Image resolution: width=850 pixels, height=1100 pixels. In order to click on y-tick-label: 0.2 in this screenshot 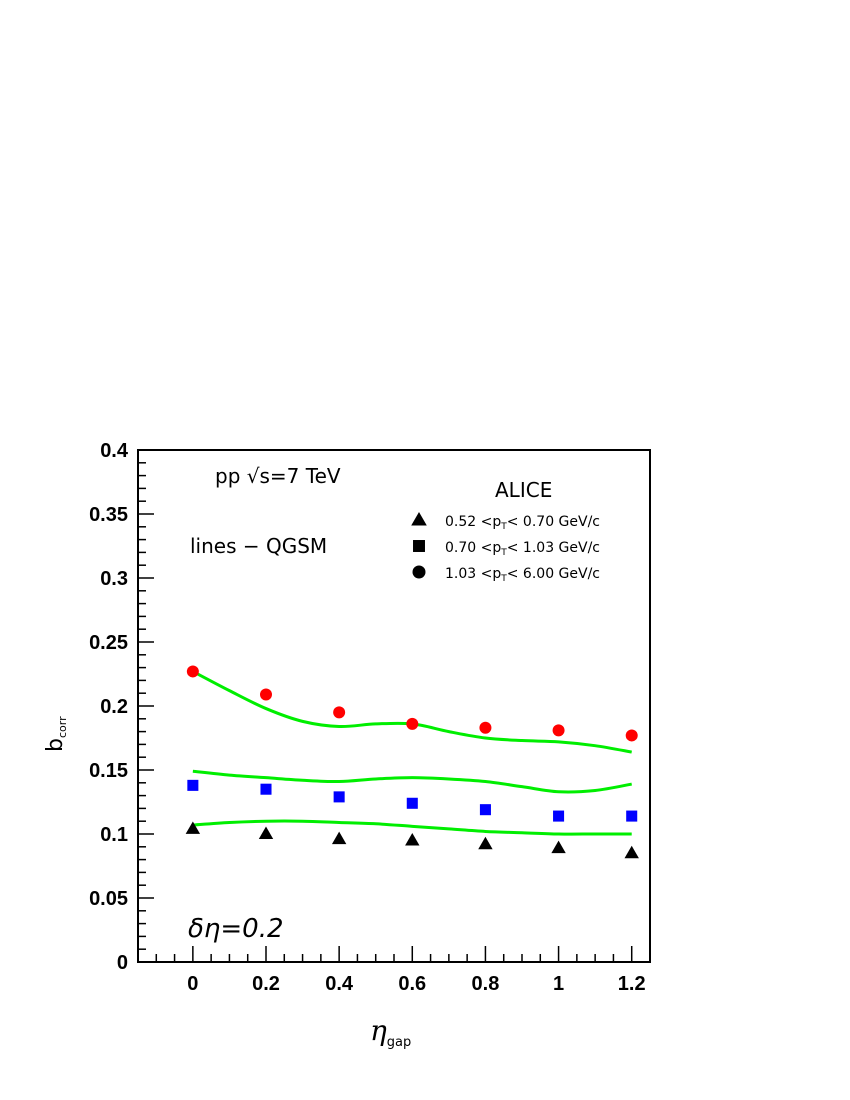, I will do `click(114, 707)`.